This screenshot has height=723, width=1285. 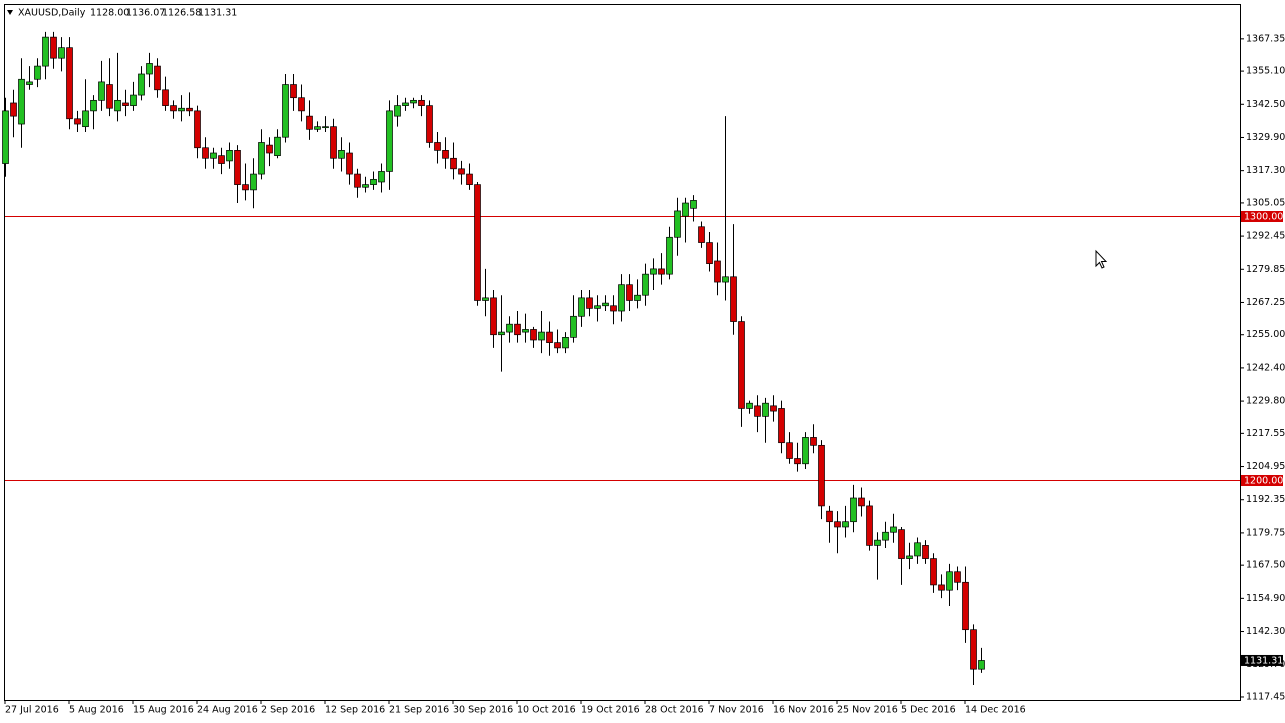 I want to click on x-tick-label: 14 Dec 2016, so click(x=995, y=710).